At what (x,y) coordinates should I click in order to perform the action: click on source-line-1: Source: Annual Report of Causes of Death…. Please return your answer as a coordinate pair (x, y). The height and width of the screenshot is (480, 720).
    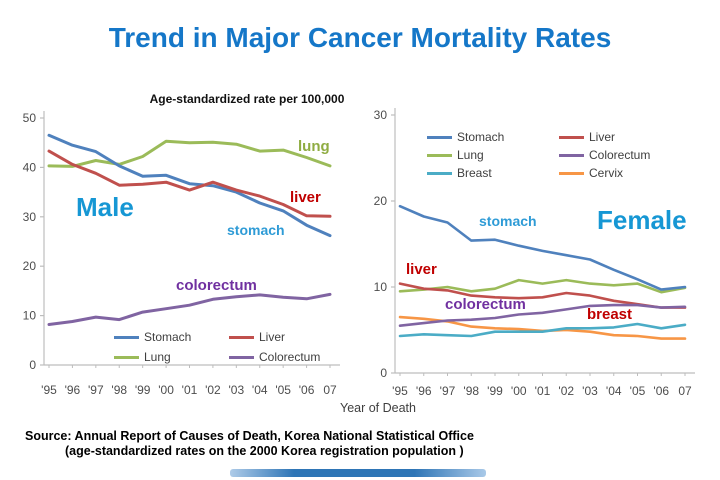
    Looking at the image, I should click on (249, 436).